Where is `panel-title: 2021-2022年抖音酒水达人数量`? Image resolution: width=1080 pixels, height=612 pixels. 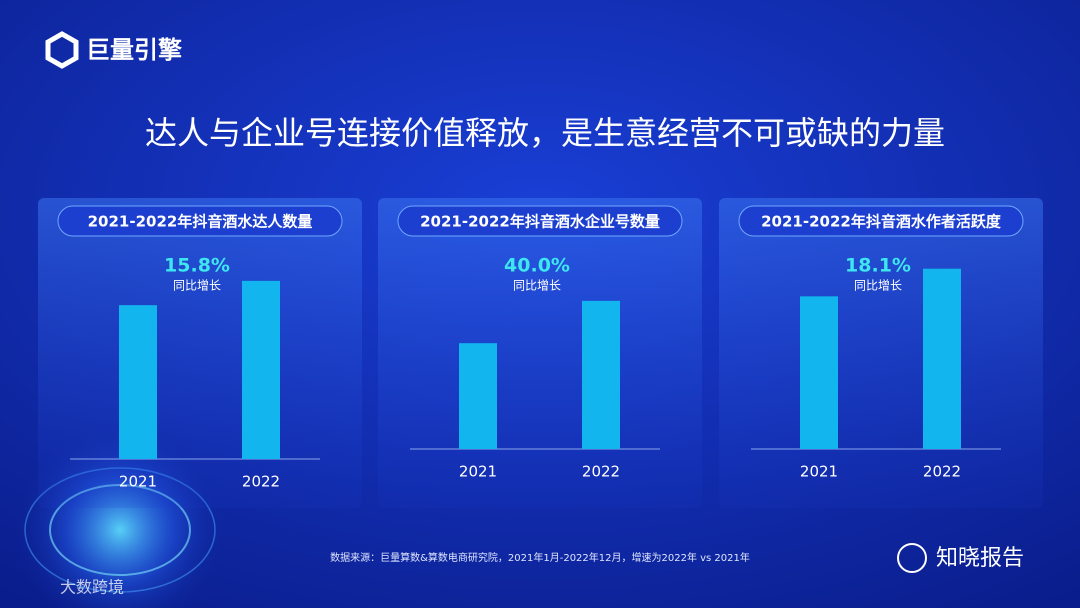 panel-title: 2021-2022年抖音酒水达人数量 is located at coordinates (200, 222).